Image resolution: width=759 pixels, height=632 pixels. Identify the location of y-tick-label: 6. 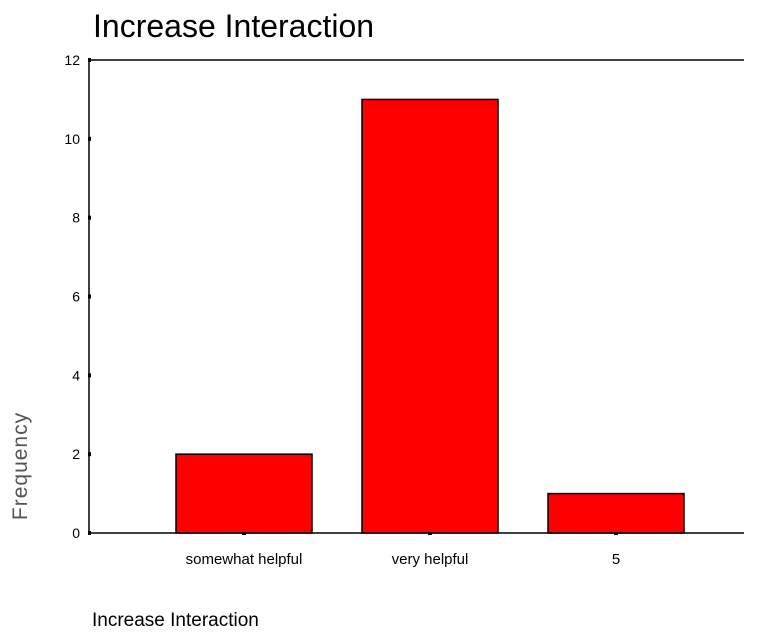
(76, 297).